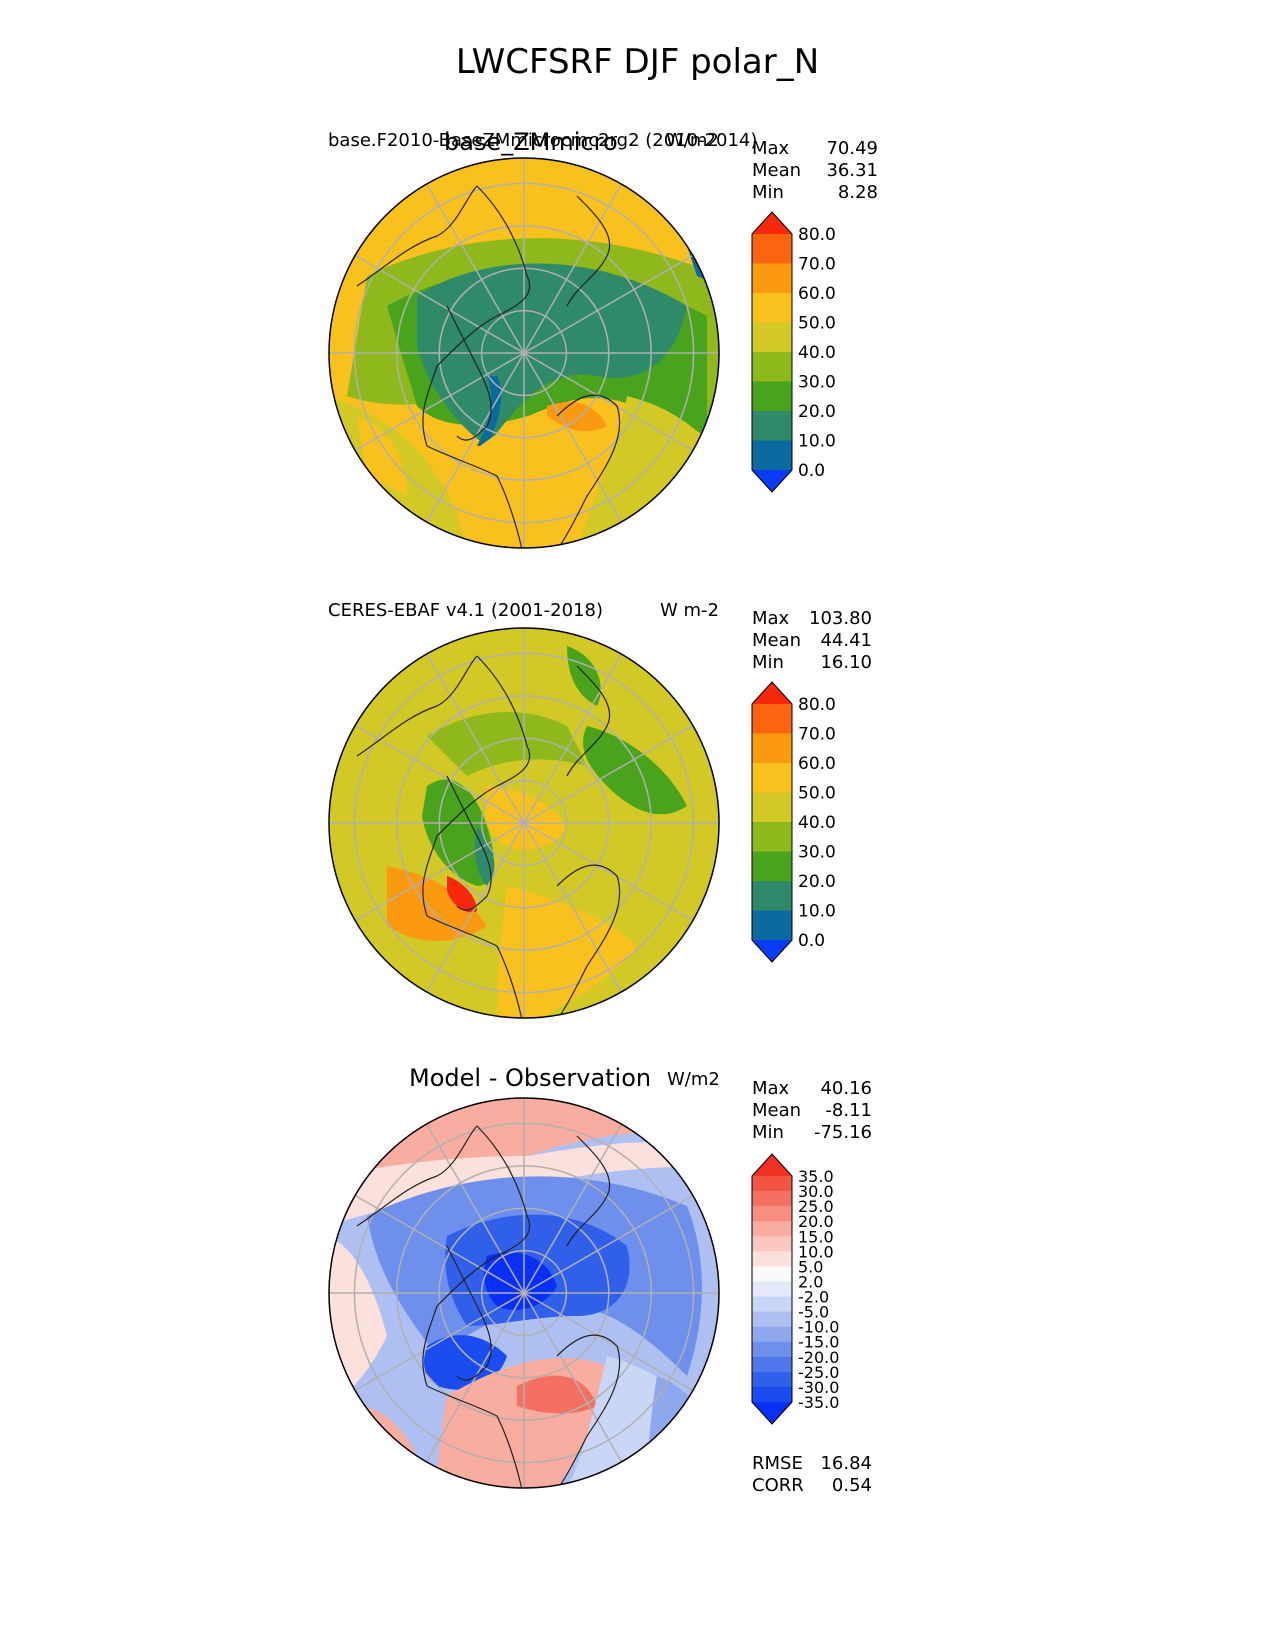 Image resolution: width=1275 pixels, height=1650 pixels. Describe the element at coordinates (690, 610) in the screenshot. I see `panel-2-units: W m-2` at that location.